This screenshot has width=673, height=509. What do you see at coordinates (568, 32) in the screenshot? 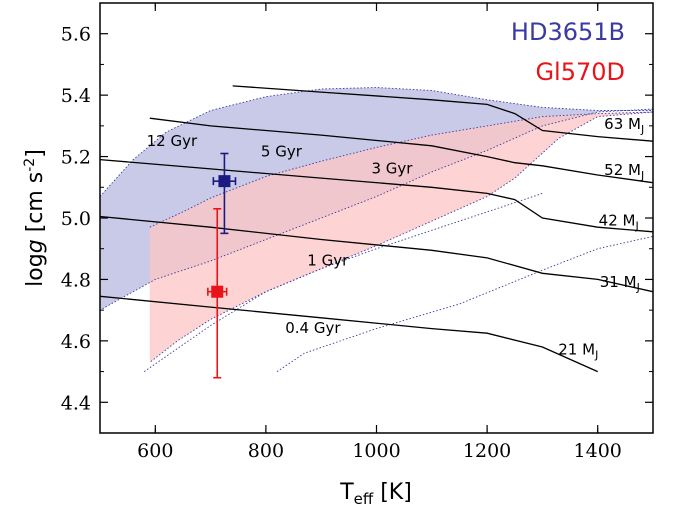
I see `legend-entry: HD3651B` at bounding box center [568, 32].